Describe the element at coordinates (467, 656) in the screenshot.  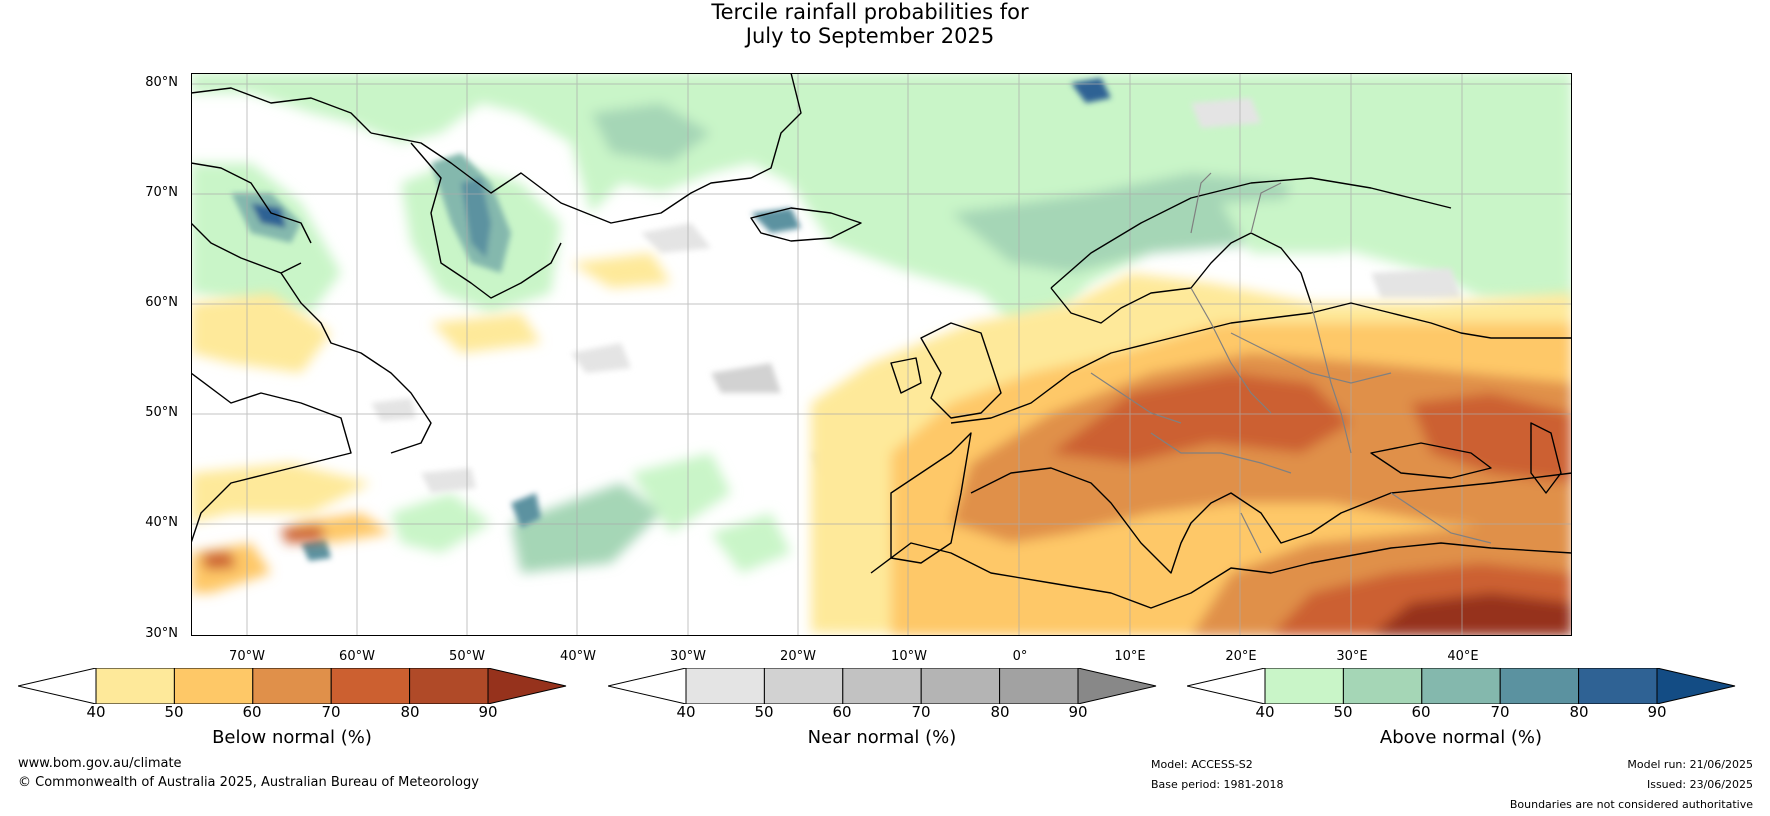
I see `lon-label-50w: 50°W` at that location.